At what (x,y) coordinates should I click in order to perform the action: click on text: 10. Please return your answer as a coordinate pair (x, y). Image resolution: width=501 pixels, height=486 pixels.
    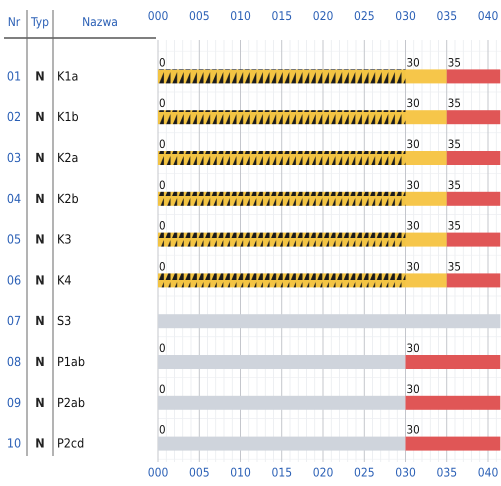
    Looking at the image, I should click on (14, 443).